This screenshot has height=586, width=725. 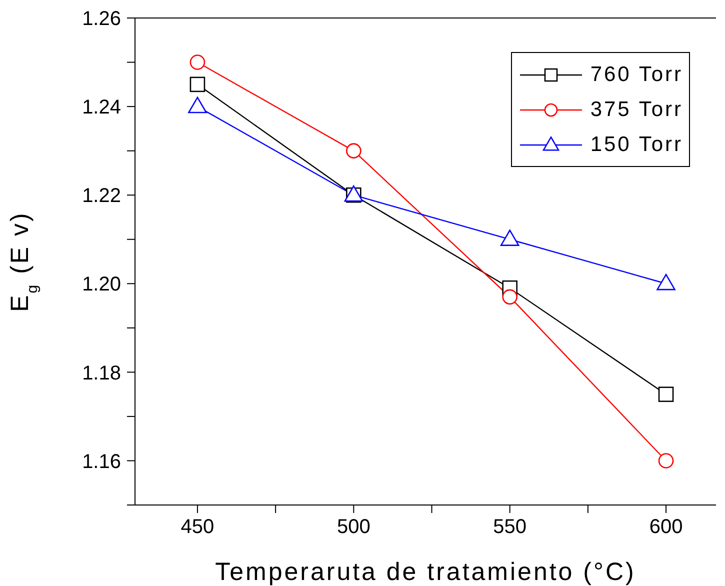 I want to click on legend-label: 760 Torr, so click(x=636, y=74).